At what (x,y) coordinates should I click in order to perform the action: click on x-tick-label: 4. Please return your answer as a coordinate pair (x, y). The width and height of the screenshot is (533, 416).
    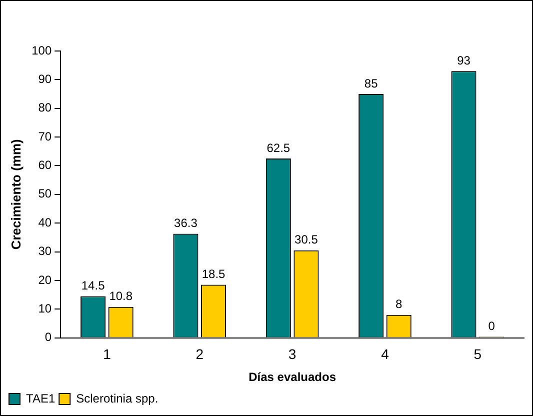
    Looking at the image, I should click on (385, 354).